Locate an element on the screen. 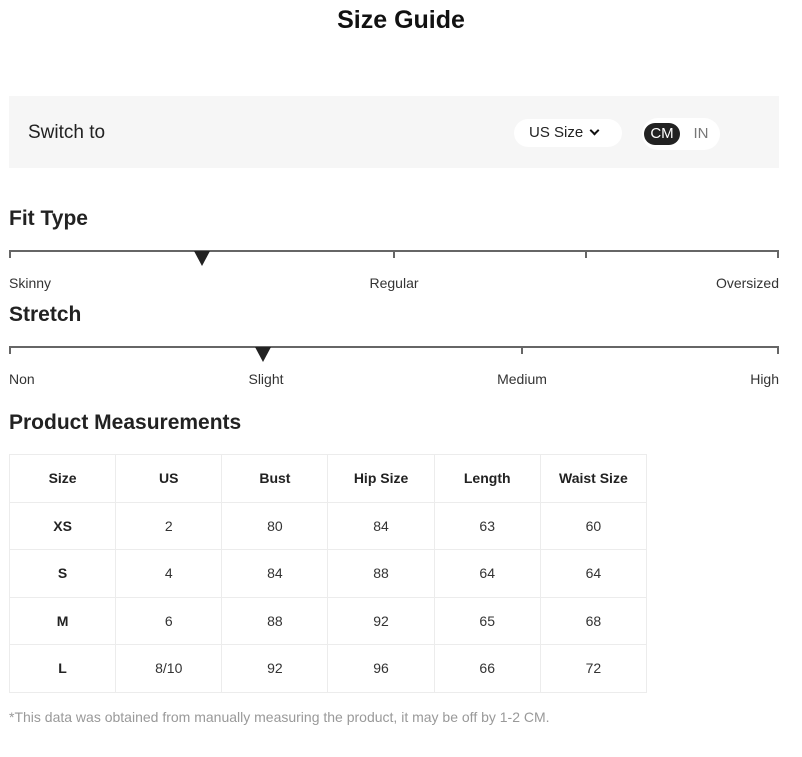  table-cell: 2 is located at coordinates (169, 525).